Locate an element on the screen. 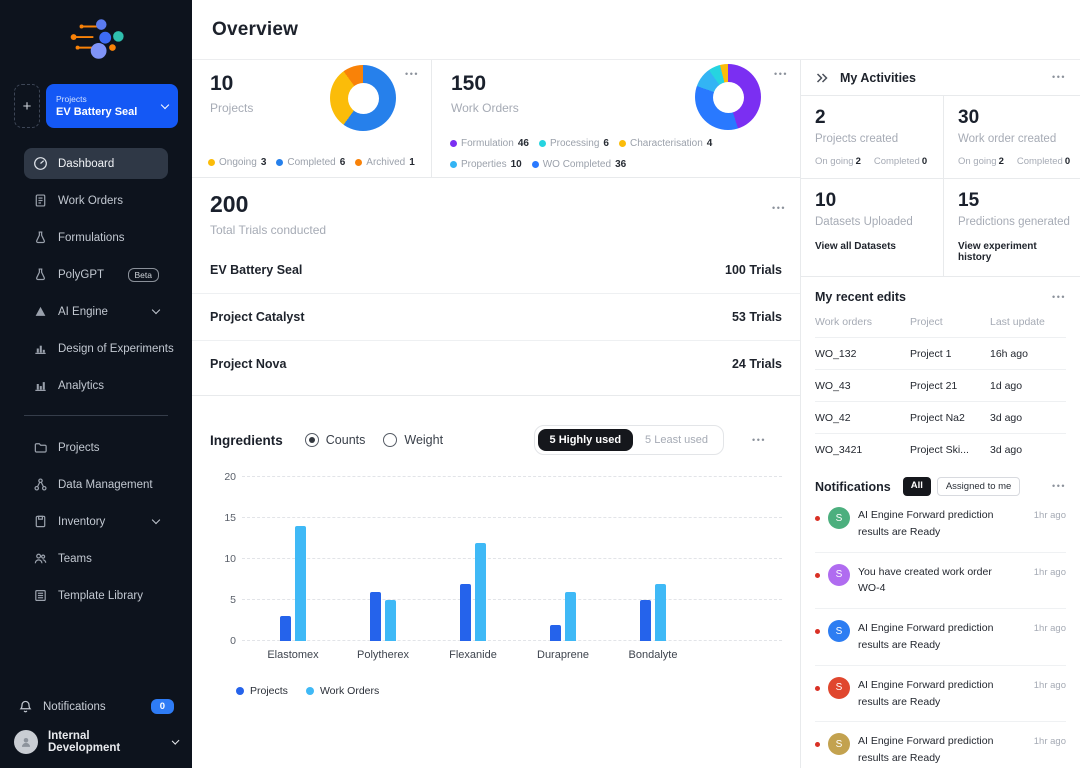 This screenshot has height=768, width=1080. nav-label: PolyGPT is located at coordinates (81, 274).